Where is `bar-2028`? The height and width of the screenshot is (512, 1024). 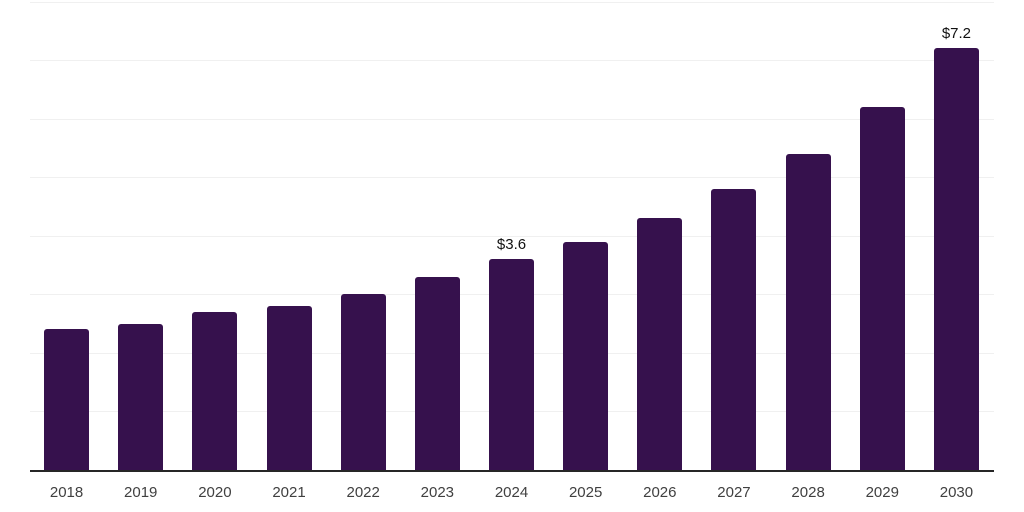 bar-2028 is located at coordinates (808, 311).